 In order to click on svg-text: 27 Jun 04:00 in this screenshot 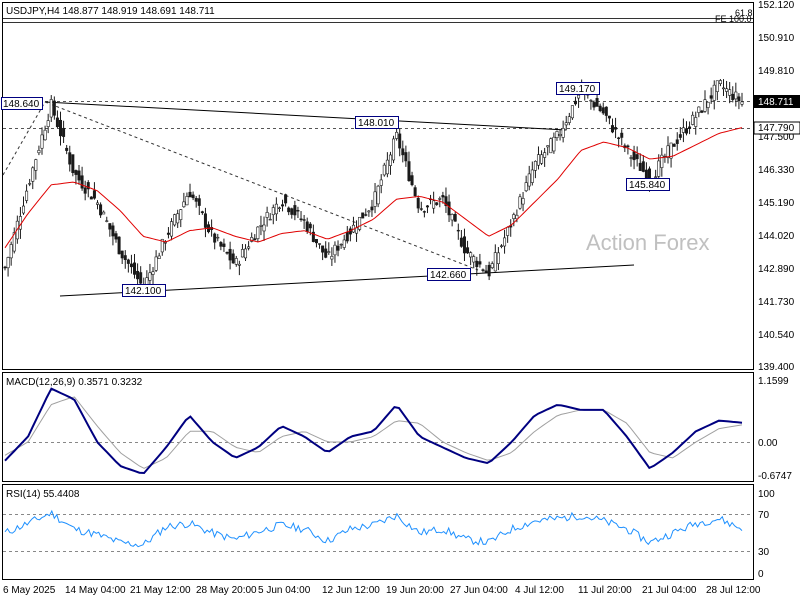, I will do `click(479, 590)`.